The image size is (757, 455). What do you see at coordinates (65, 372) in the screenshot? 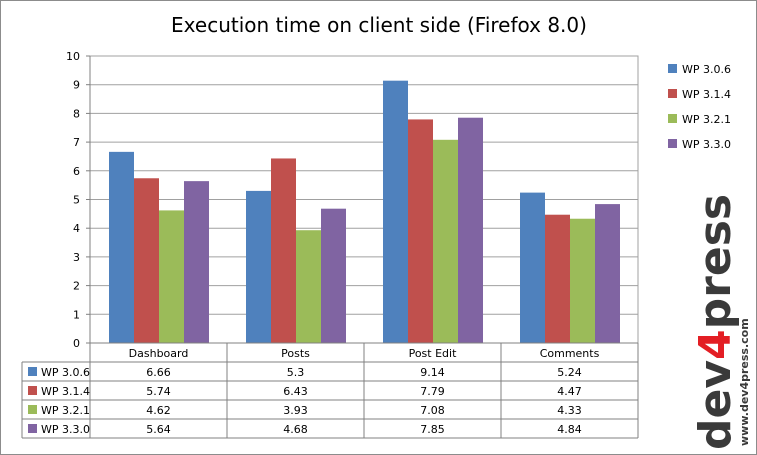
I see `table-series-label: WP 3.0.6` at bounding box center [65, 372].